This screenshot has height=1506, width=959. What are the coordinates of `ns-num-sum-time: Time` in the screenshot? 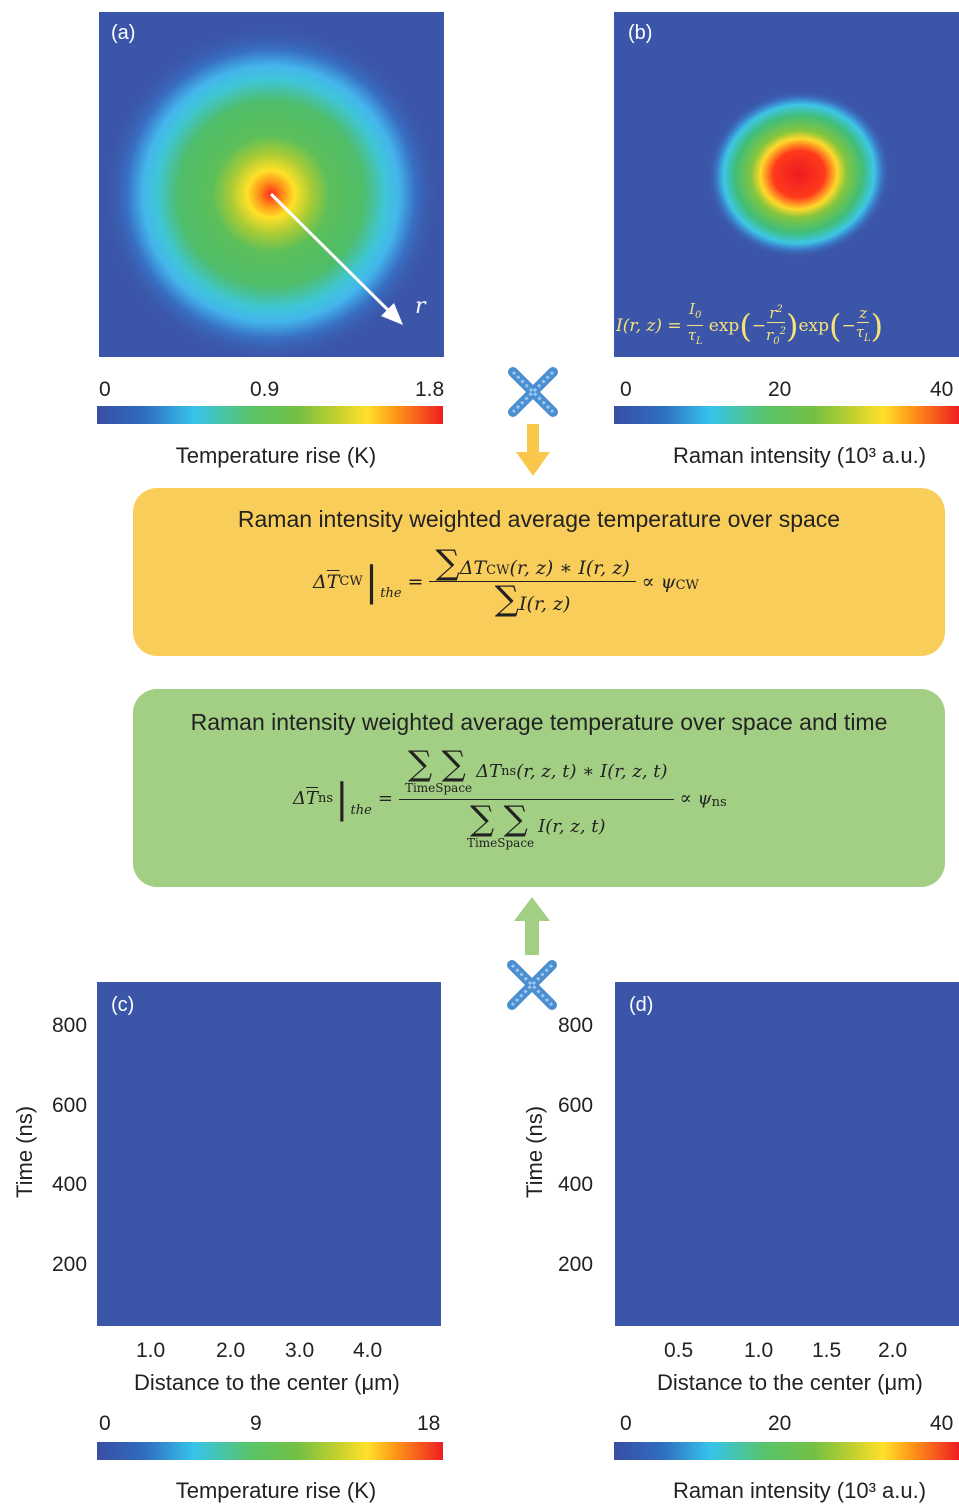 It's located at (420, 788).